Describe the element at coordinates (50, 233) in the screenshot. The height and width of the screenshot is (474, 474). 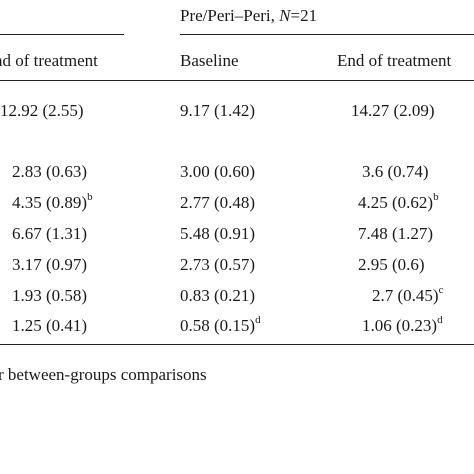
I see `table-cell: 6.67 (1.31)` at that location.